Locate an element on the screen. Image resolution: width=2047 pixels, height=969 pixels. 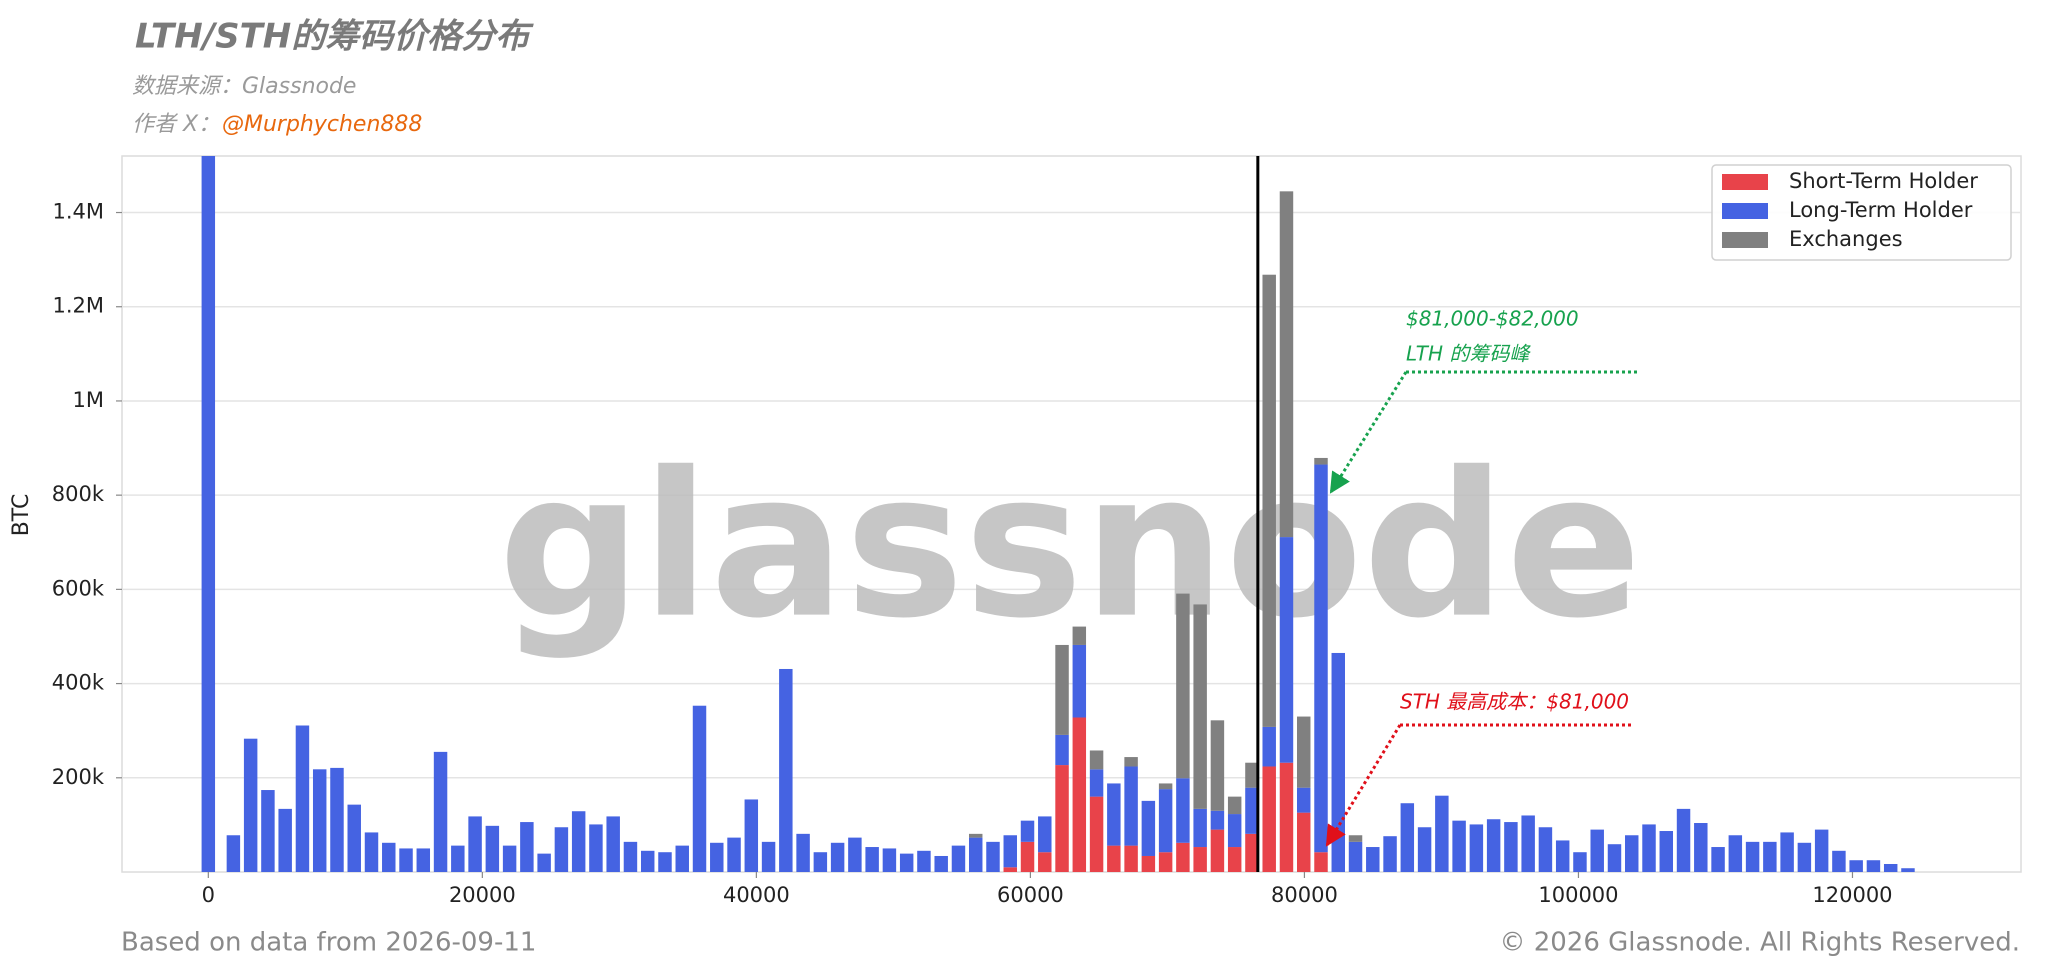
subtitle: 数据来源：Glassnode is located at coordinates (244, 86).